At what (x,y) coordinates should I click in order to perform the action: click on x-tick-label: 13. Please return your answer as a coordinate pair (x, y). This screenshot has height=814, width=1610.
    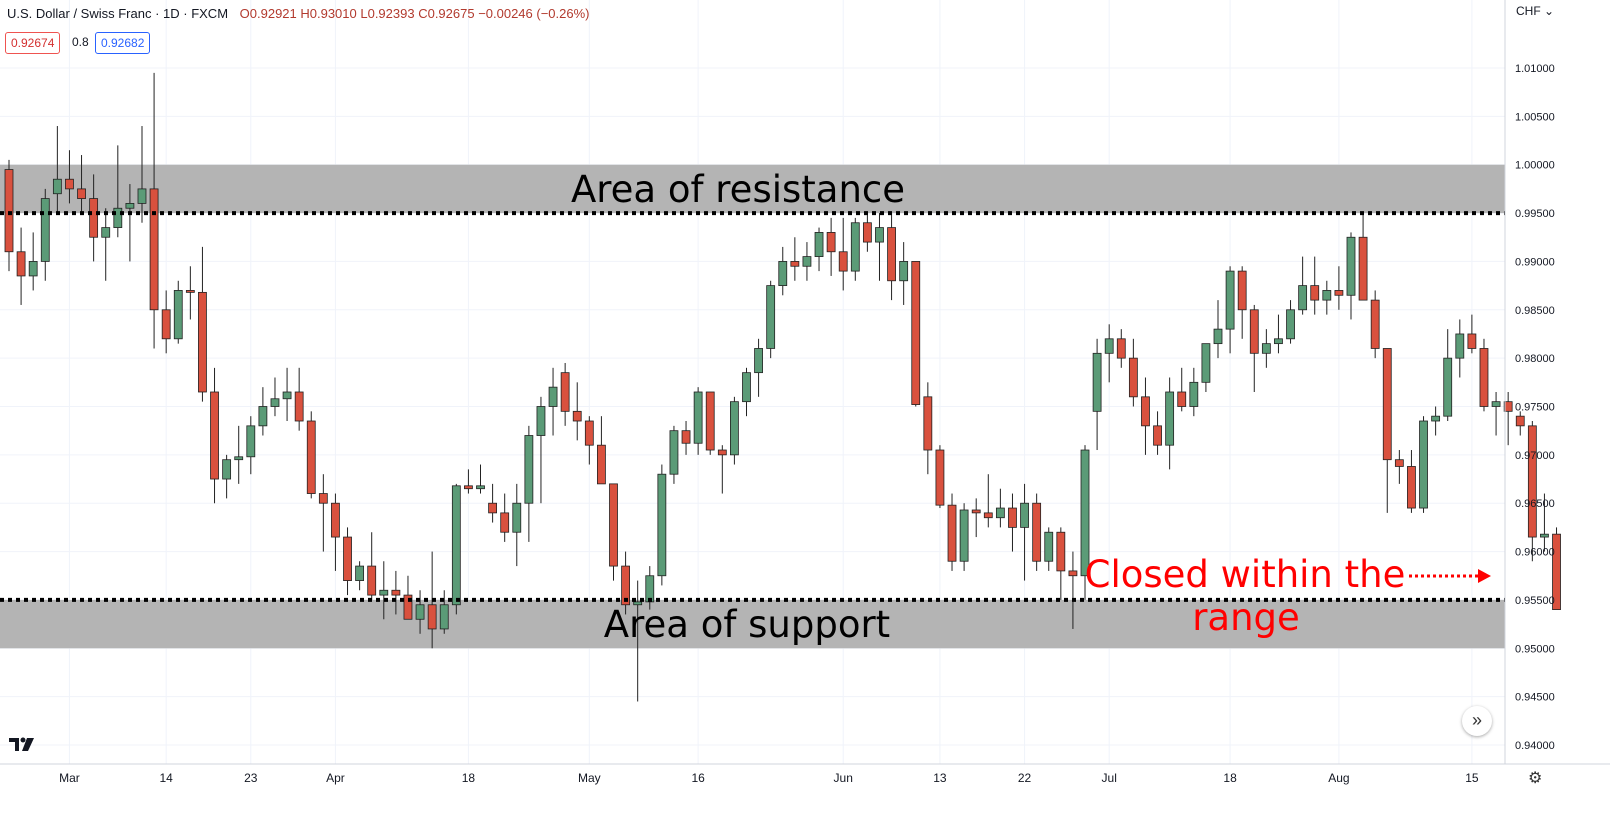
    Looking at the image, I should click on (940, 778).